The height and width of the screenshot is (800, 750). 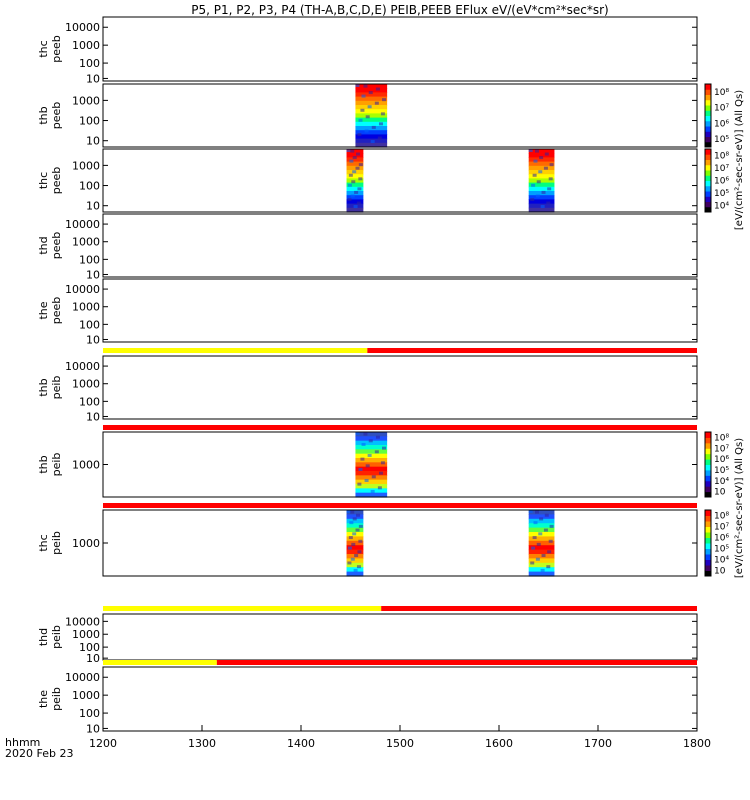 What do you see at coordinates (89, 324) in the screenshot?
I see `y-tick-label: 100` at bounding box center [89, 324].